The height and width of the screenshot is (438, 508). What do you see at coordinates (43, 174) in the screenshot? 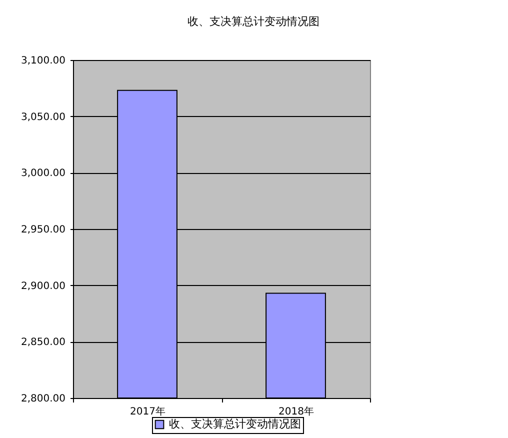
I see `y-tick-label: 3,000.00` at bounding box center [43, 174].